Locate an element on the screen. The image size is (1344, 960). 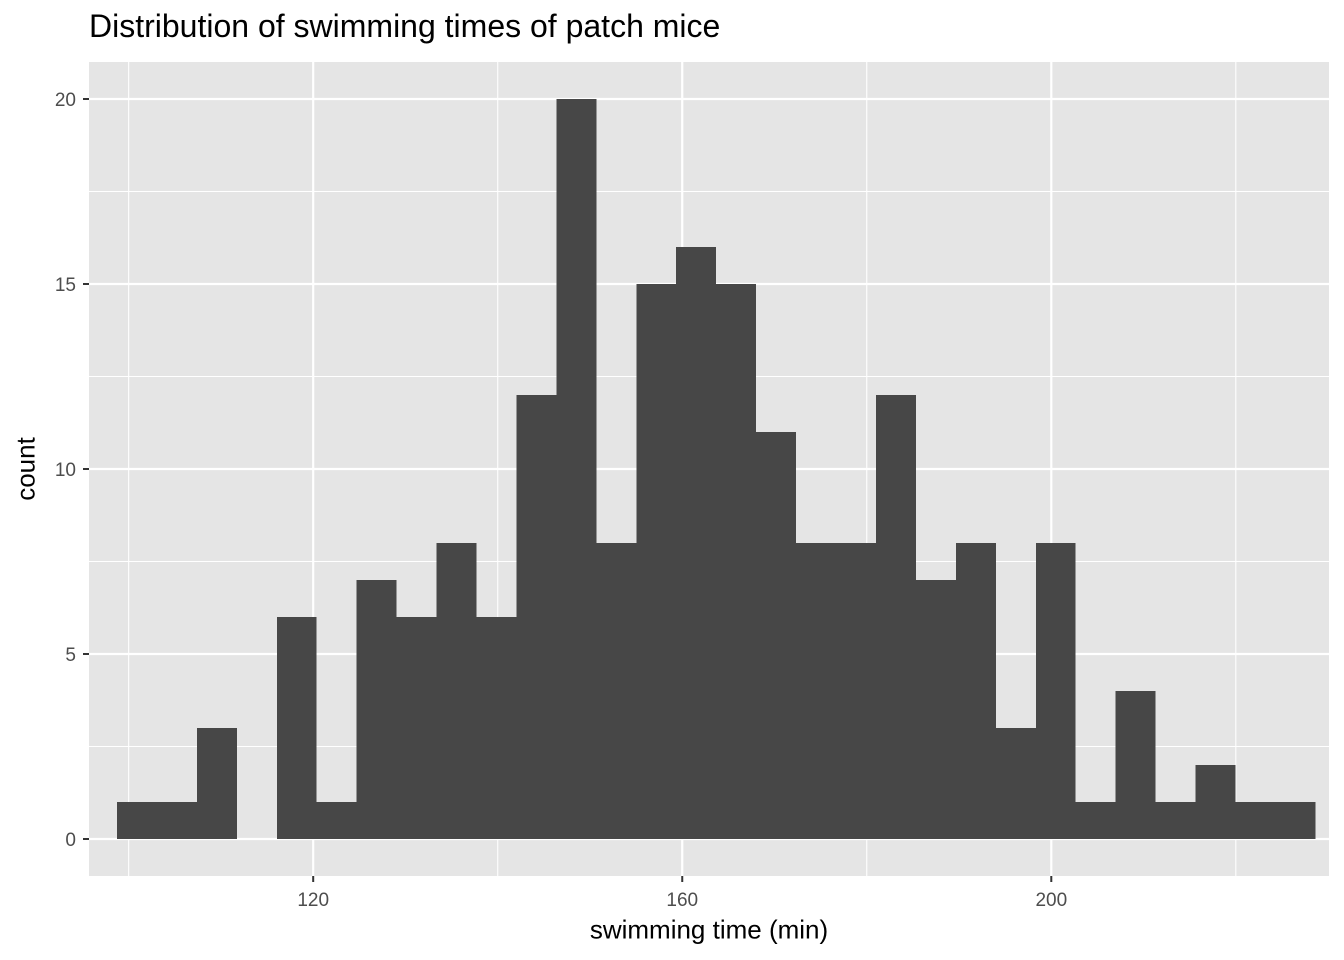
y-tick-label: 20 is located at coordinates (65, 100).